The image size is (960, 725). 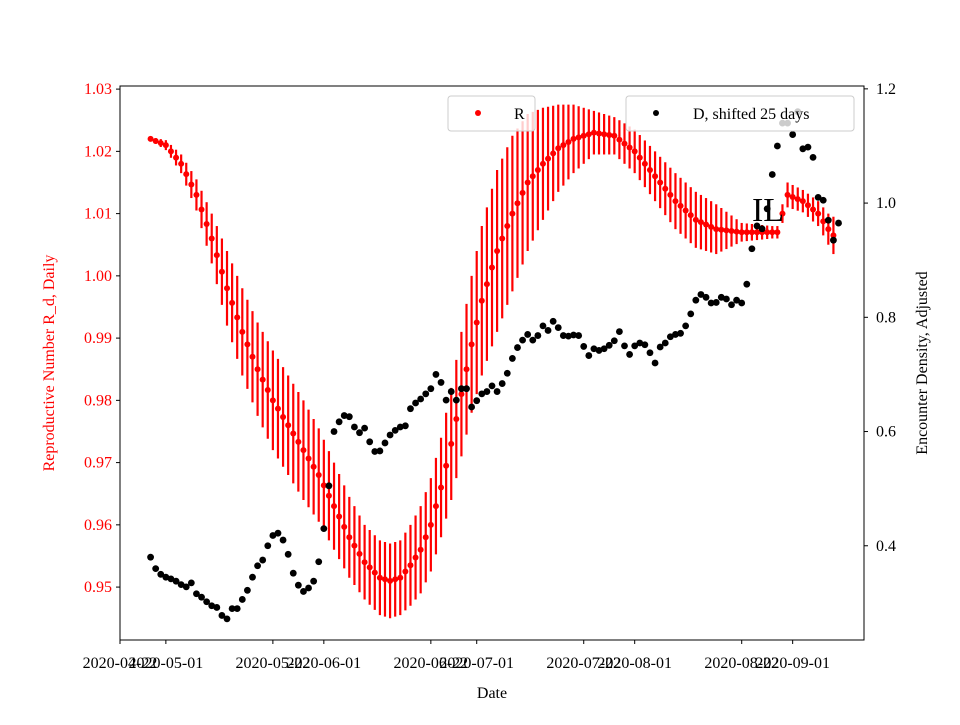 I want to click on legend-r-label: R, so click(x=519, y=114).